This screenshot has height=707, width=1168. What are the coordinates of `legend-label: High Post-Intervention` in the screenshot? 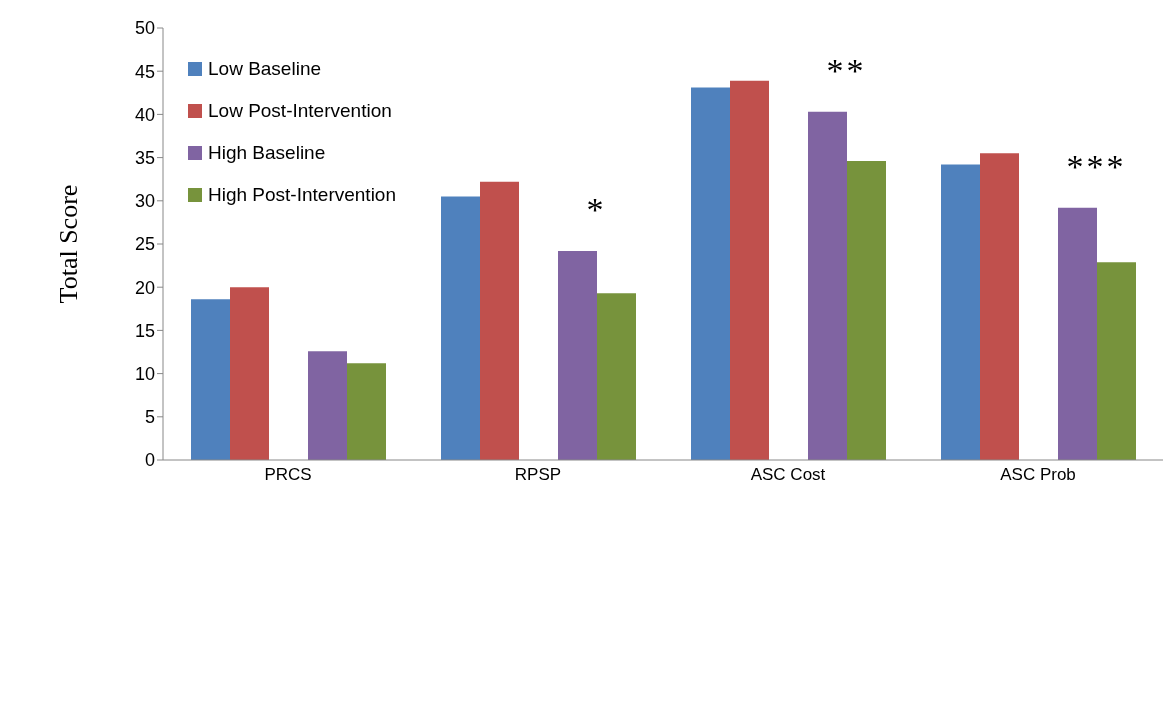 It's located at (302, 195).